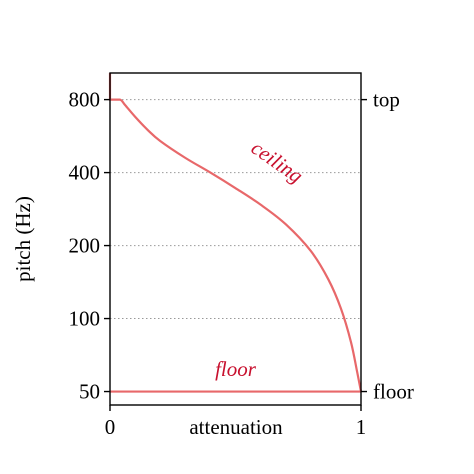  What do you see at coordinates (393, 392) in the screenshot?
I see `right-tick-label-1: floor` at bounding box center [393, 392].